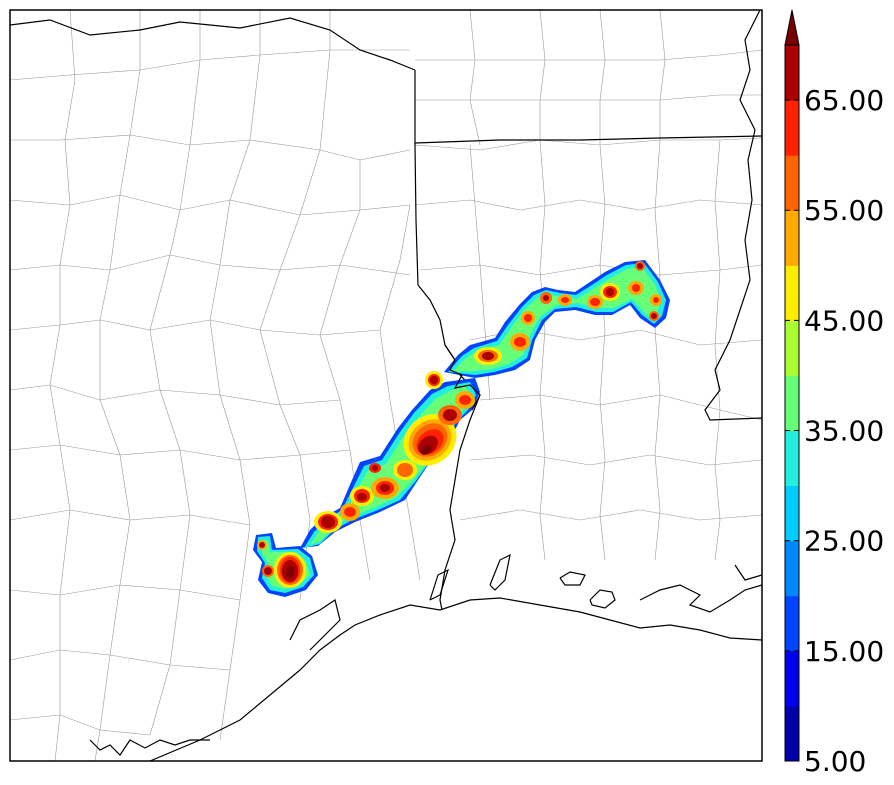 This screenshot has height=785, width=894. What do you see at coordinates (844, 210) in the screenshot?
I see `colorbar-label: 55.00` at bounding box center [844, 210].